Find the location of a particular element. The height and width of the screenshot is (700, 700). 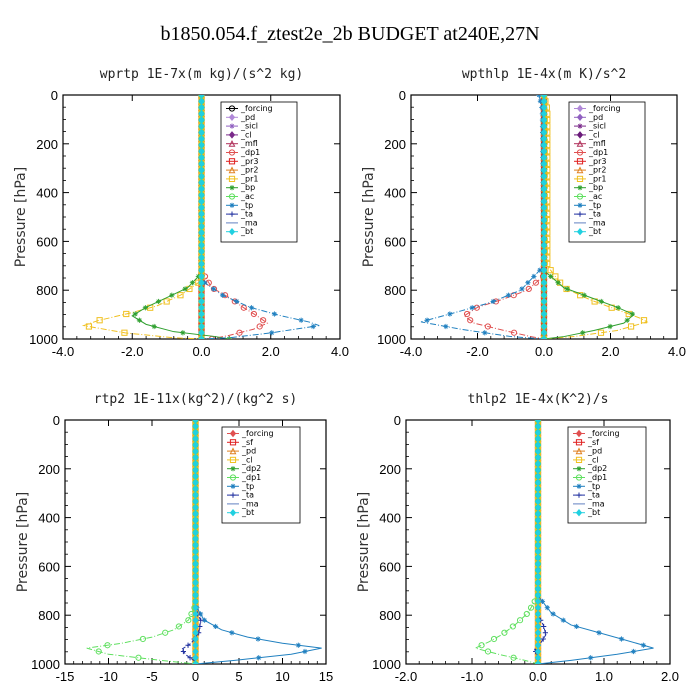

legend-entry: _cl is located at coordinates (240, 459).